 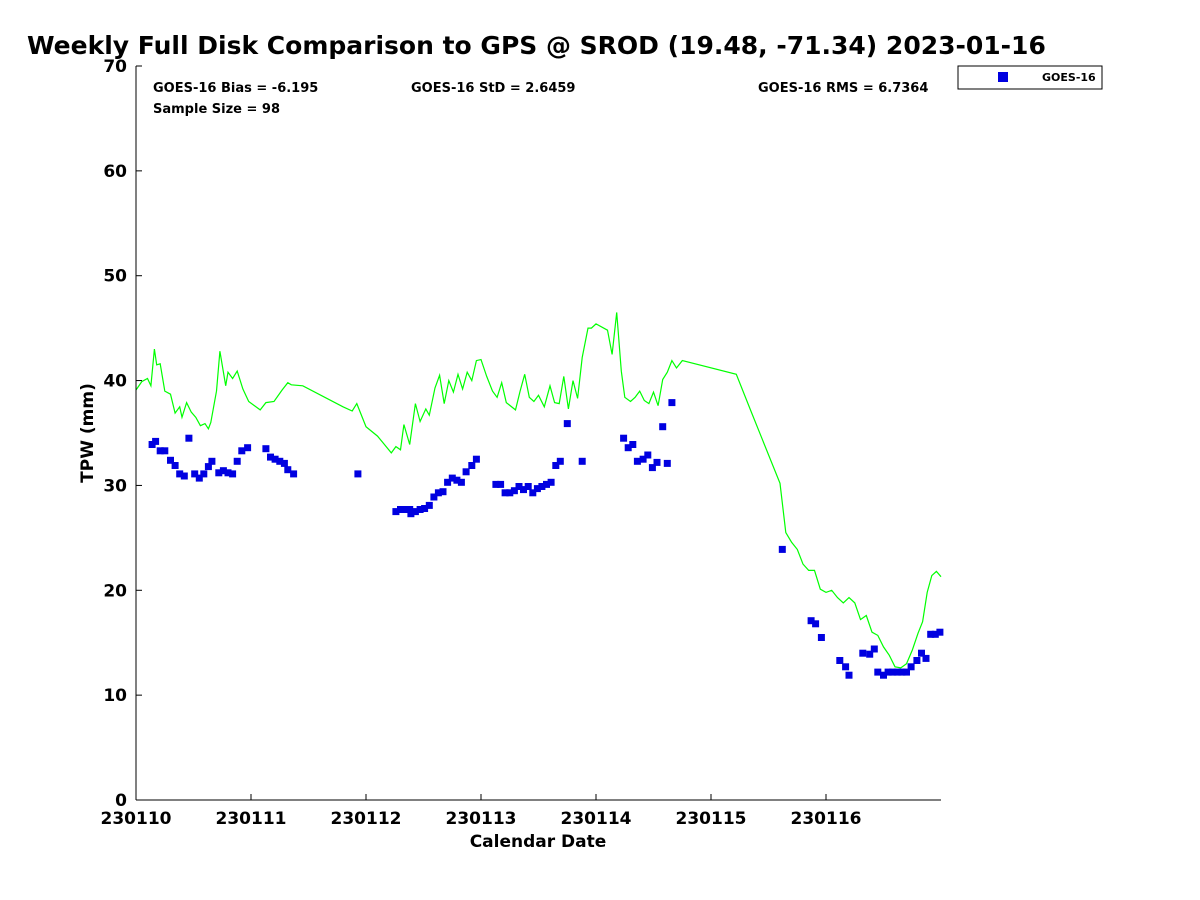 What do you see at coordinates (88, 433) in the screenshot?
I see `y-axis-label: TPW (mm)` at bounding box center [88, 433].